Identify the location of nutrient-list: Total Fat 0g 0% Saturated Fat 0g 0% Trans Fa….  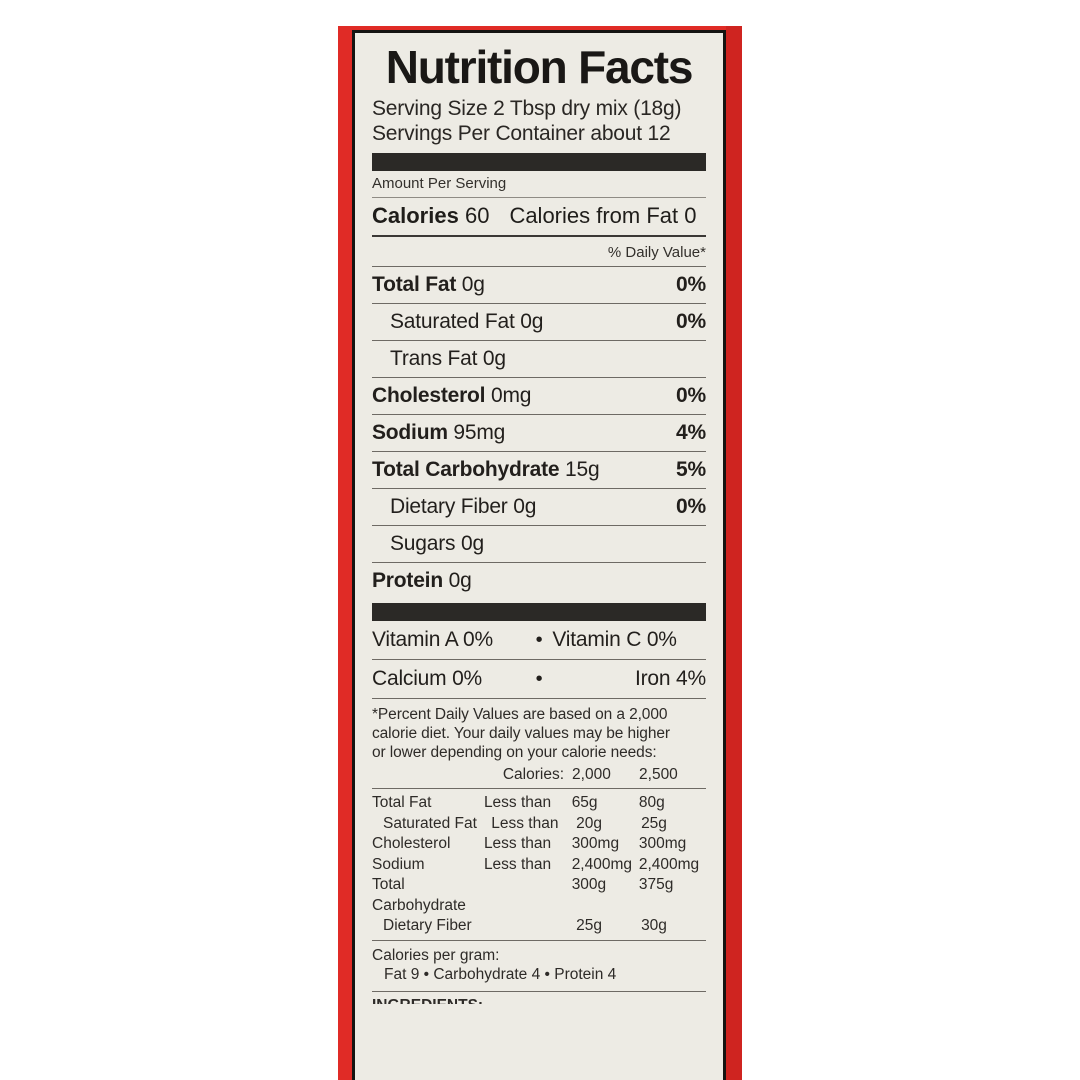
(539, 433).